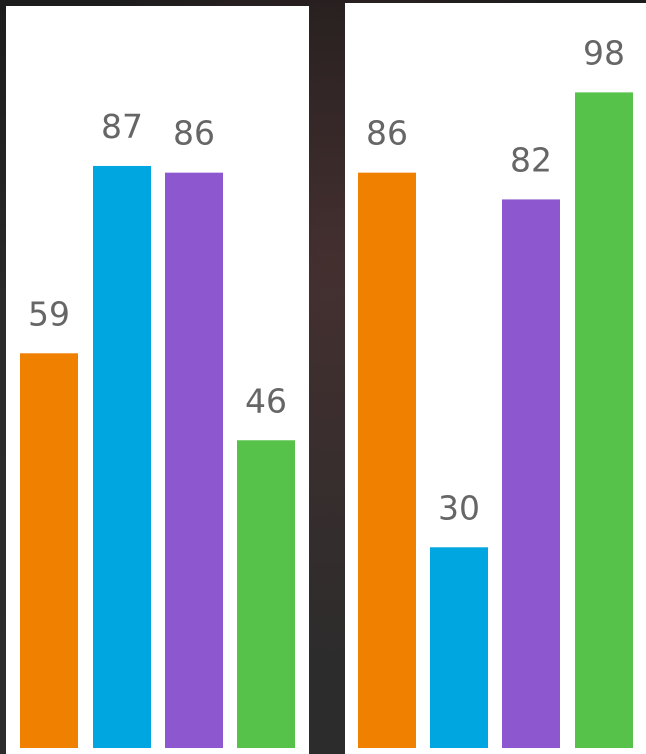  I want to click on bar-value-label-left-4: 46, so click(266, 400).